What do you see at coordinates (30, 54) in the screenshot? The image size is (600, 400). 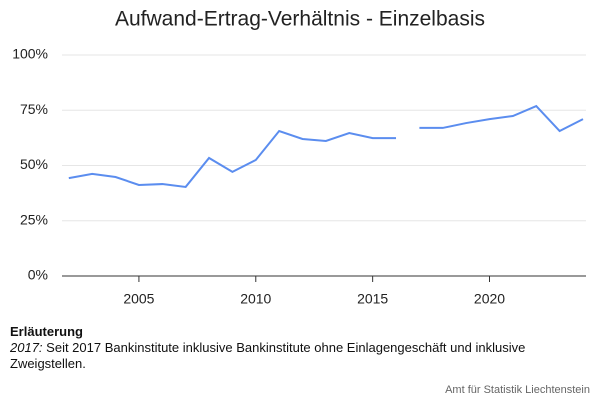 I see `y-tick-label: 100%` at bounding box center [30, 54].